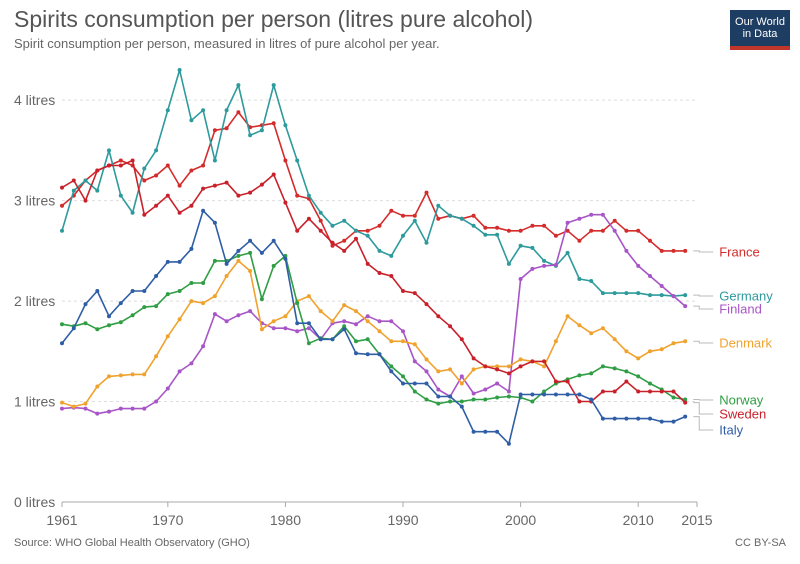  Describe the element at coordinates (520, 520) in the screenshot. I see `x-tick-label: 2000` at that location.